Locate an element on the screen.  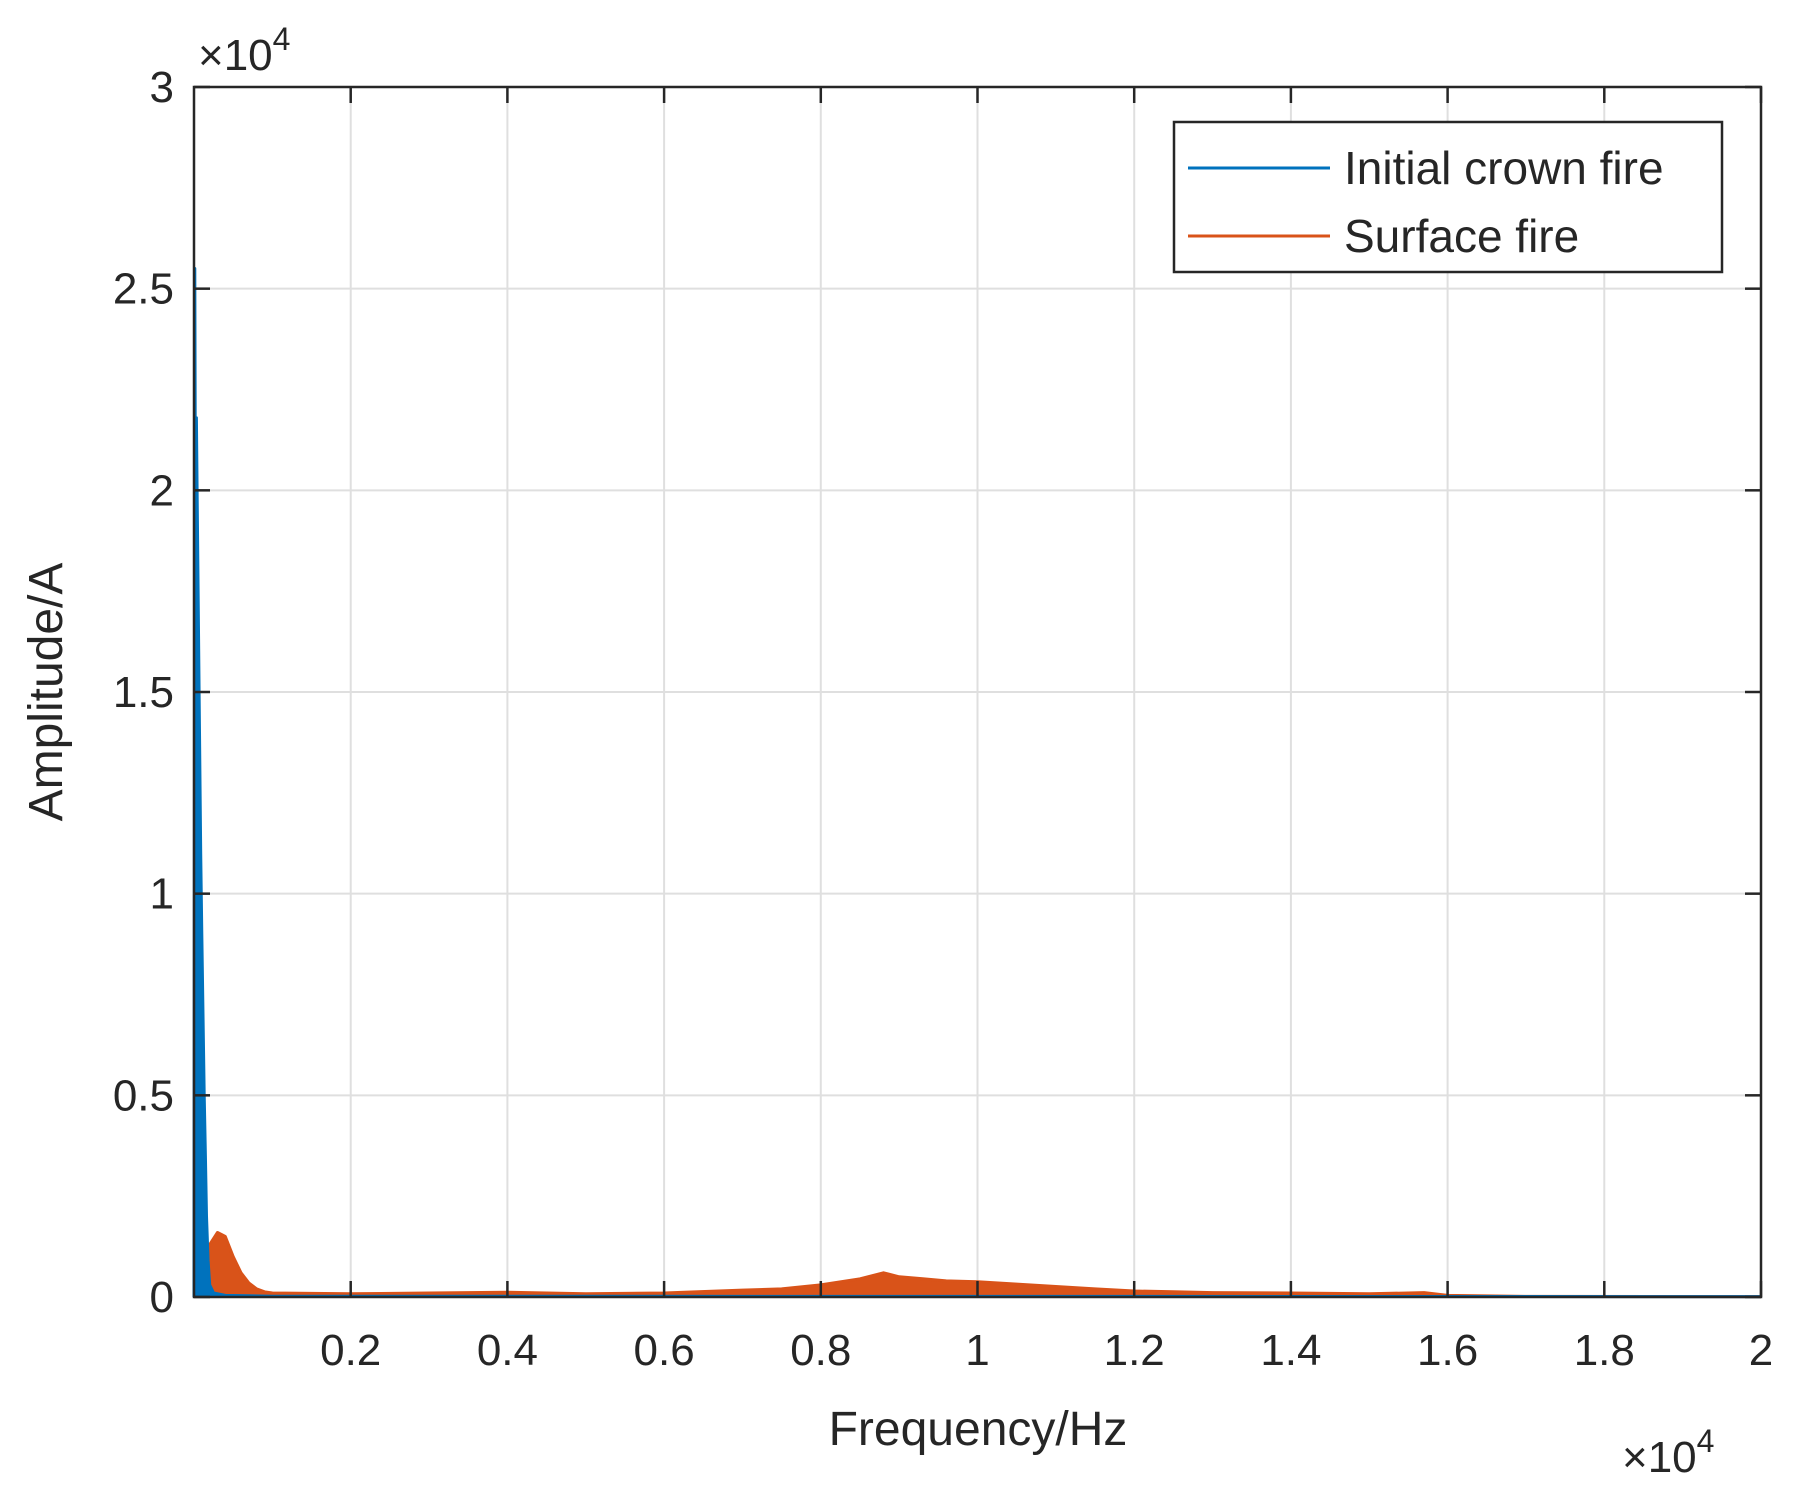
y-tick-label: 0.5 is located at coordinates (143, 1095).